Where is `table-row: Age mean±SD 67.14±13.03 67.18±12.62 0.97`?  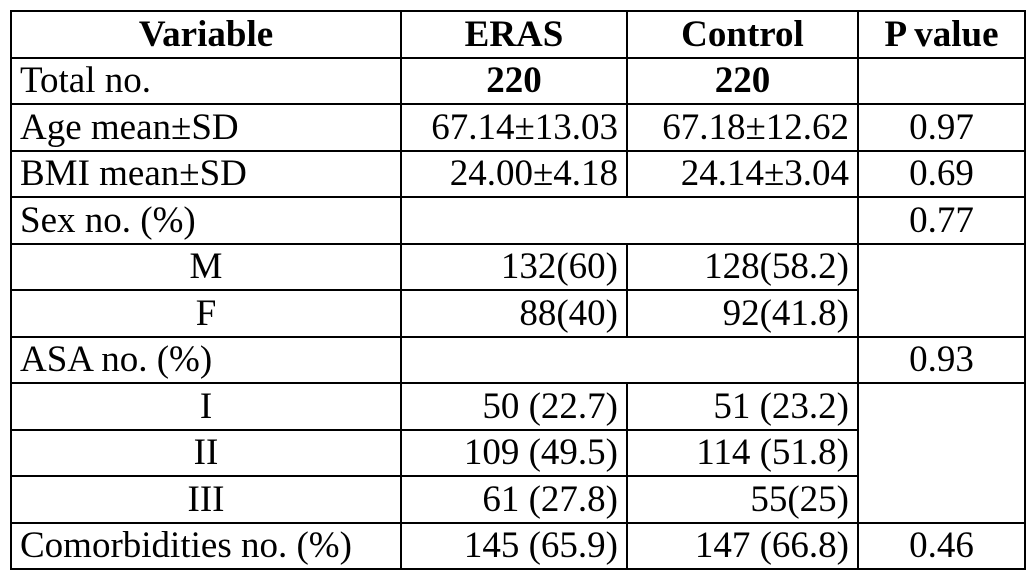
table-row: Age mean±SD 67.14±13.03 67.18±12.62 0.97 is located at coordinates (518, 127).